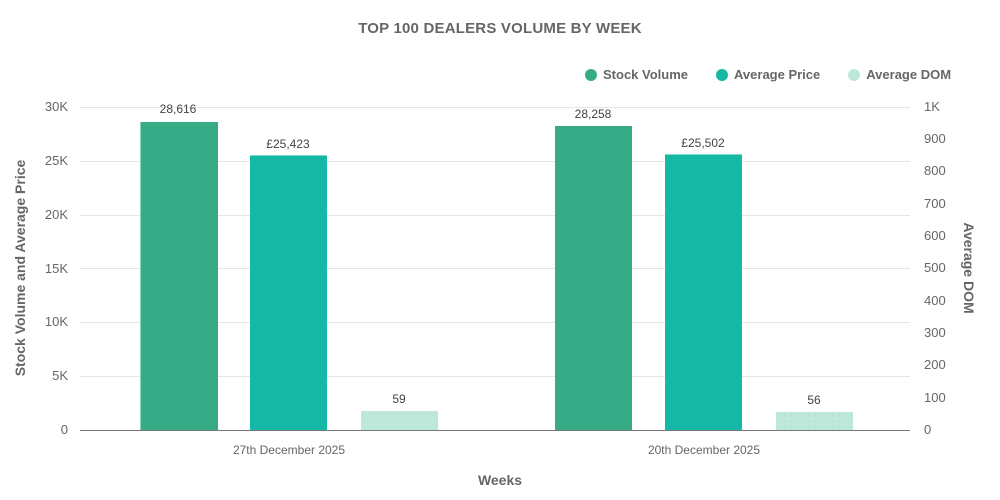 This screenshot has height=500, width=1000. I want to click on y-tick-left: 15K, so click(56, 268).